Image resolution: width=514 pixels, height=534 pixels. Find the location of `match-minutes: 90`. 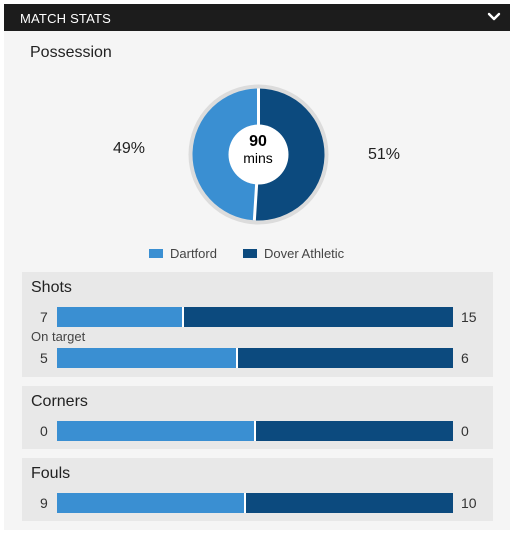

match-minutes: 90 is located at coordinates (258, 141).